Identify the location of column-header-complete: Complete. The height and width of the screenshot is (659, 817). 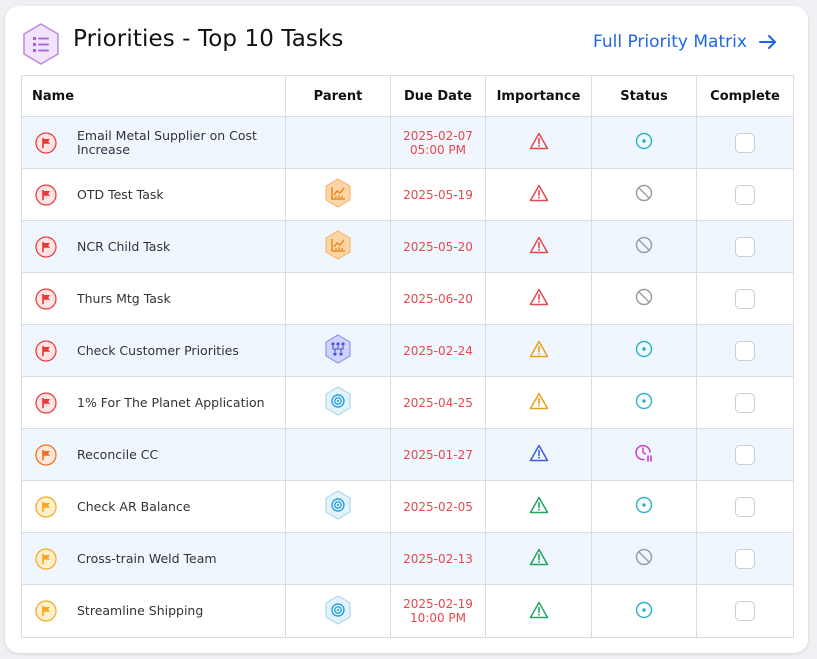
(745, 96).